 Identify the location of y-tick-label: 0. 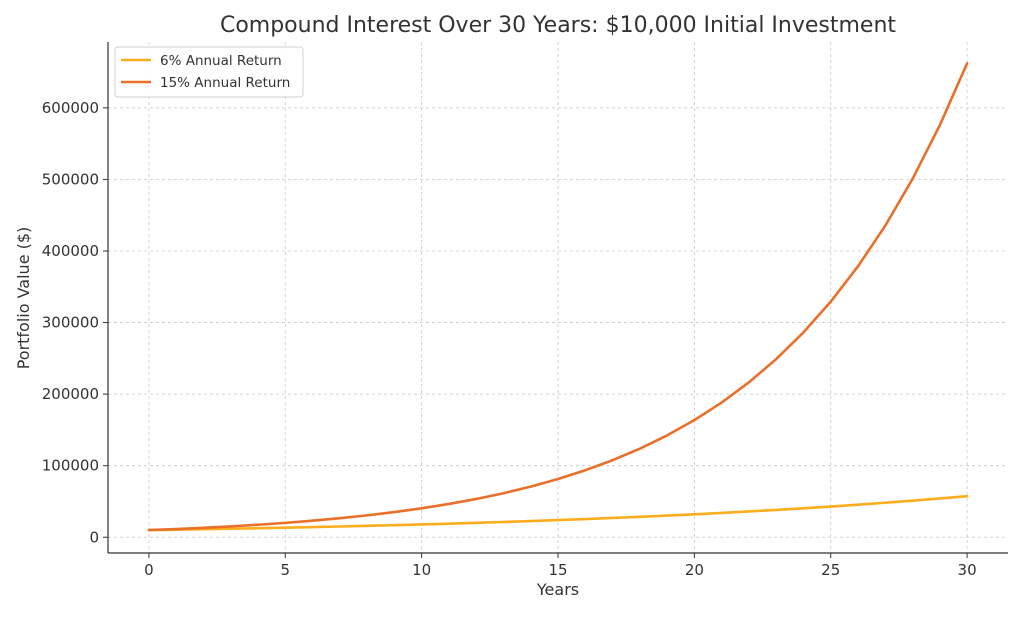
(94, 537).